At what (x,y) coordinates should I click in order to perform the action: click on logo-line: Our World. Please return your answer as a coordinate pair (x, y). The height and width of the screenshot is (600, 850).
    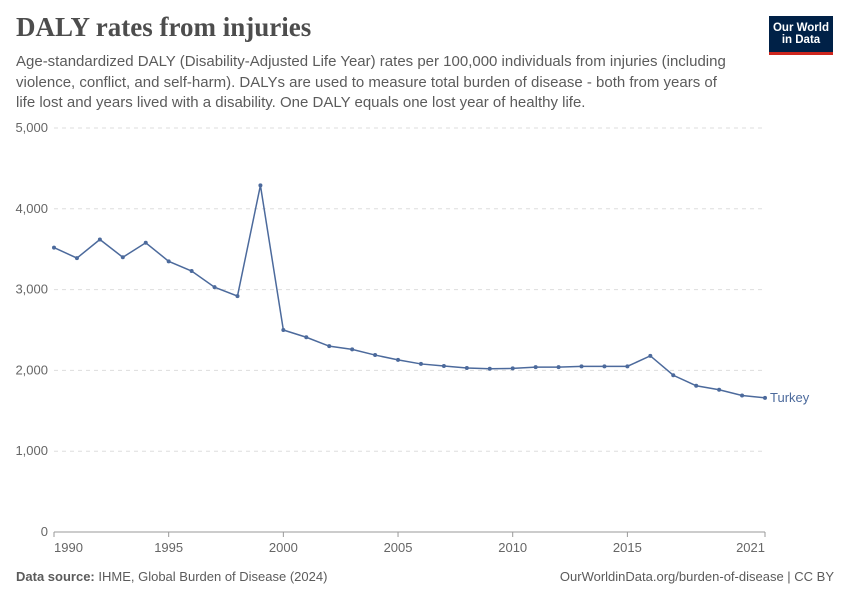
    Looking at the image, I should click on (800, 28).